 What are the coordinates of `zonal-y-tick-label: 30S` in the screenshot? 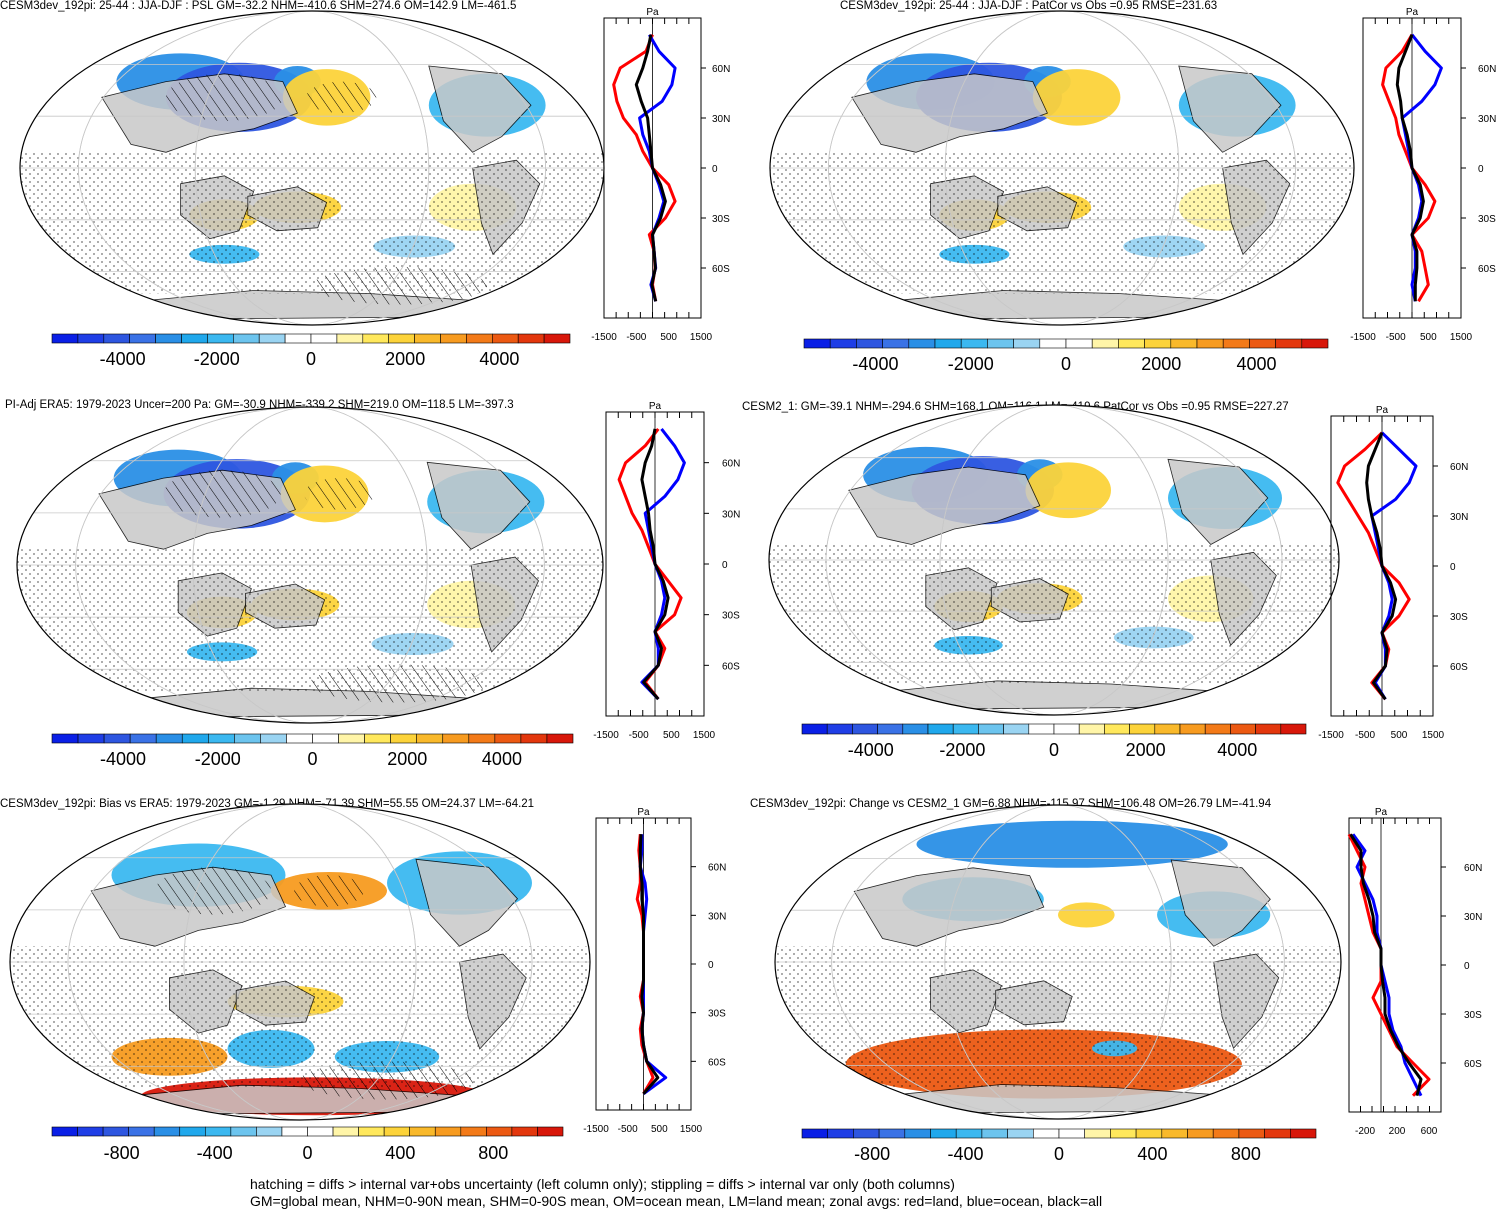 It's located at (721, 219).